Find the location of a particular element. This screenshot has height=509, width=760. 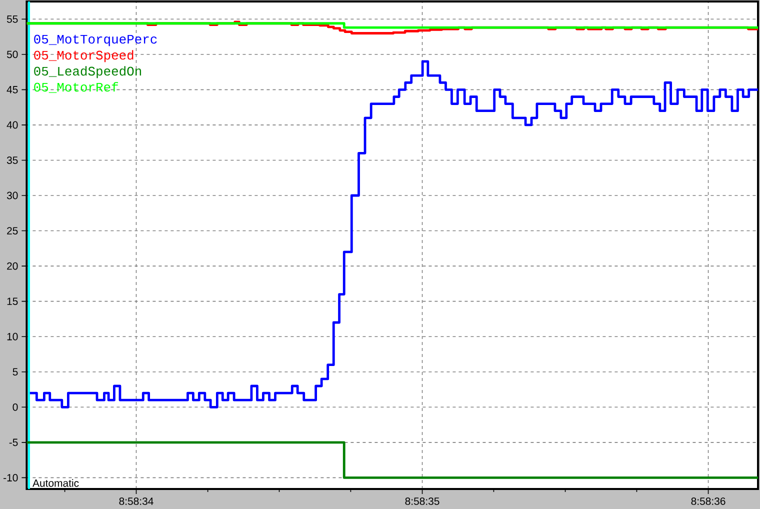

y-tick-label: 20 is located at coordinates (12, 266).